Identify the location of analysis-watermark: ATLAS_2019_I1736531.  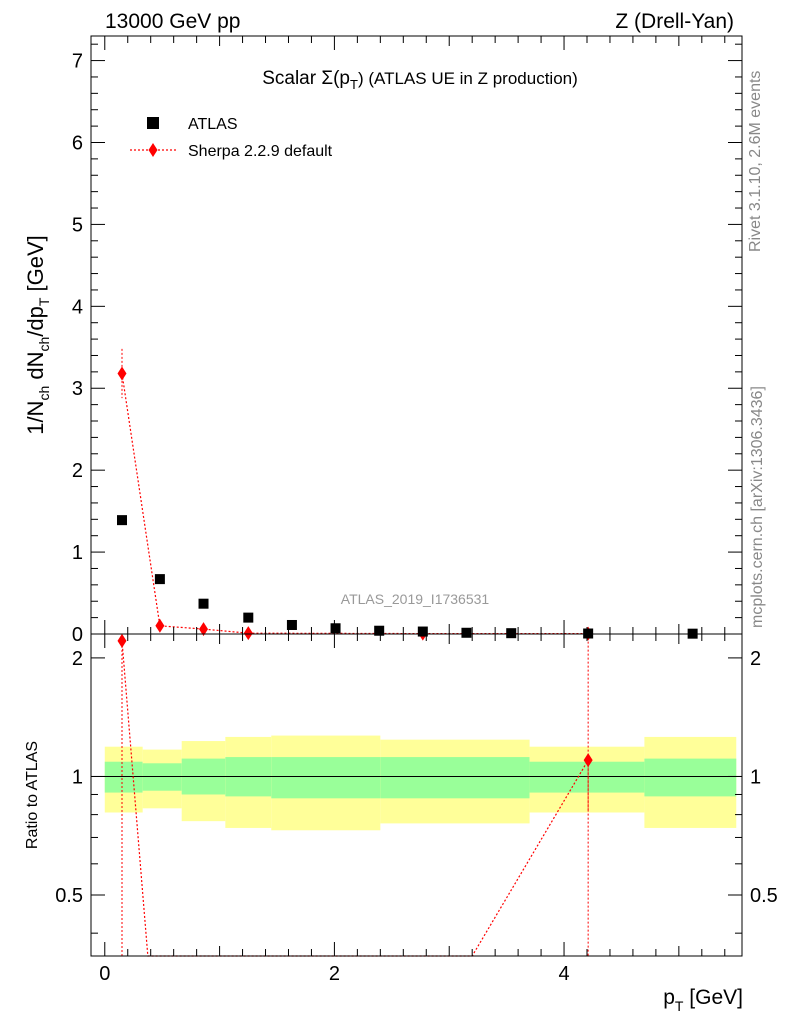
(415, 599).